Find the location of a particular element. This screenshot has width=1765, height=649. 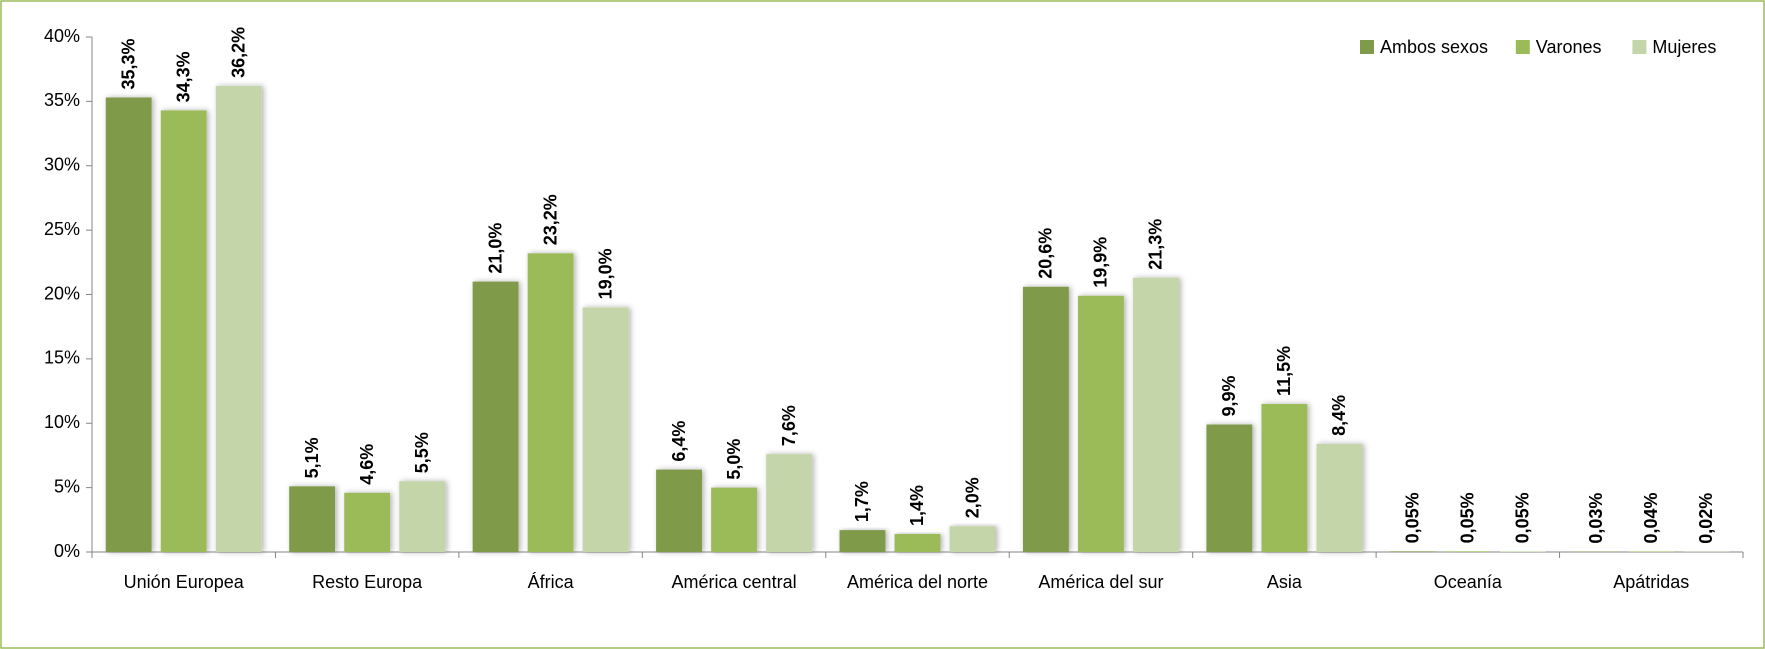

value-label: 21,0% is located at coordinates (495, 248).